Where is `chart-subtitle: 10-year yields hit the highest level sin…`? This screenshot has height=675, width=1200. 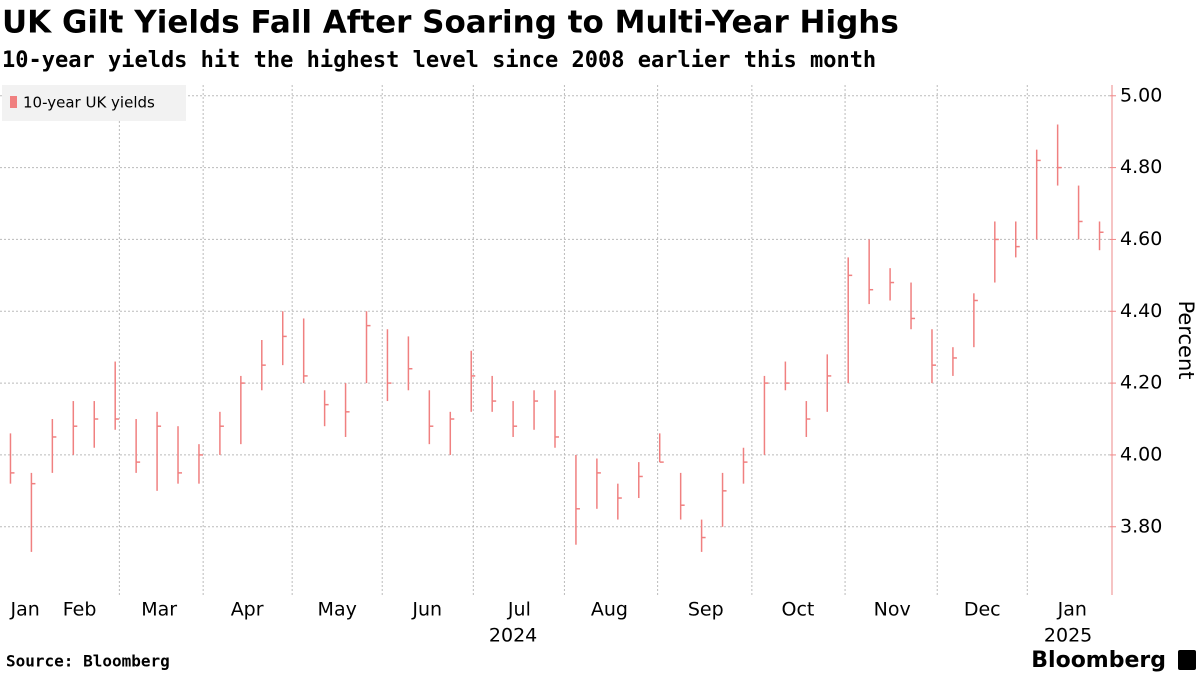 chart-subtitle: 10-year yields hit the highest level sin… is located at coordinates (439, 60).